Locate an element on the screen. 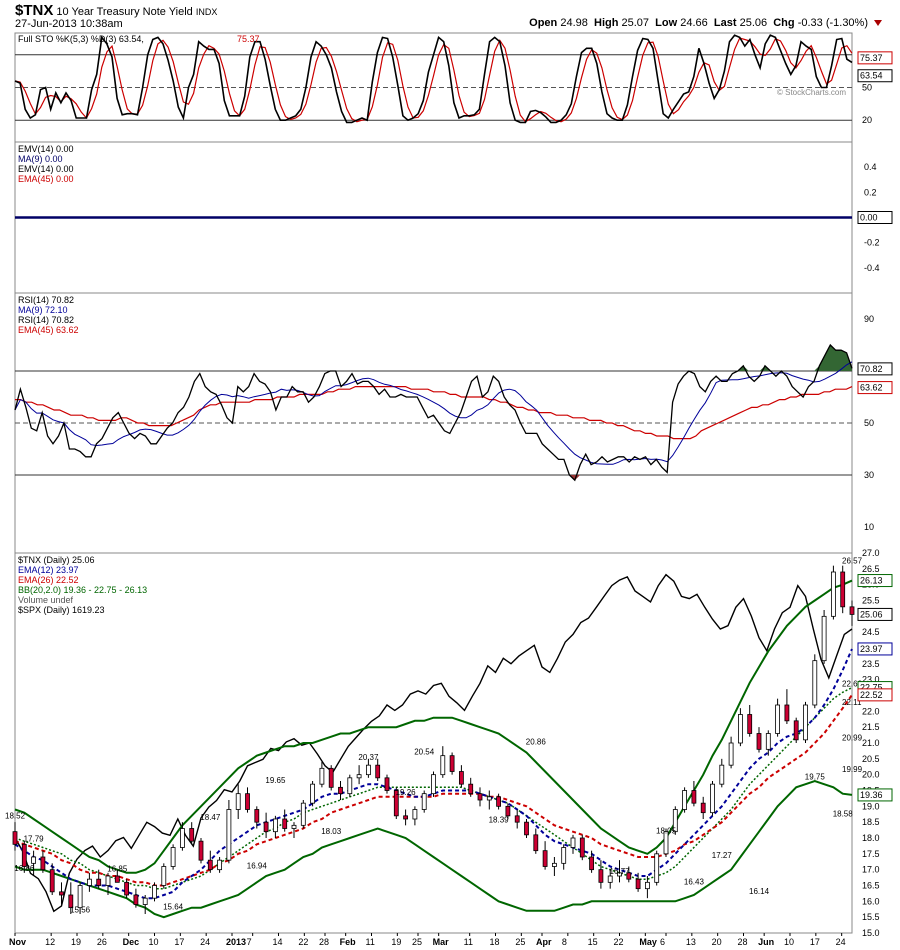  price-legend-2: EMA(26) 22.52 is located at coordinates (48, 580).